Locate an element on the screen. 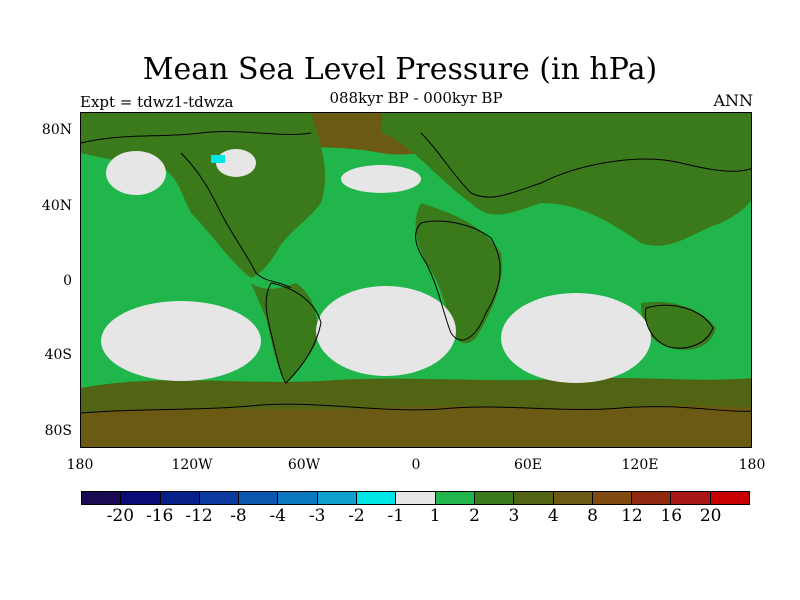 Image resolution: width=800 pixels, height=600 pixels. colorbar-label: 20 is located at coordinates (710, 516).